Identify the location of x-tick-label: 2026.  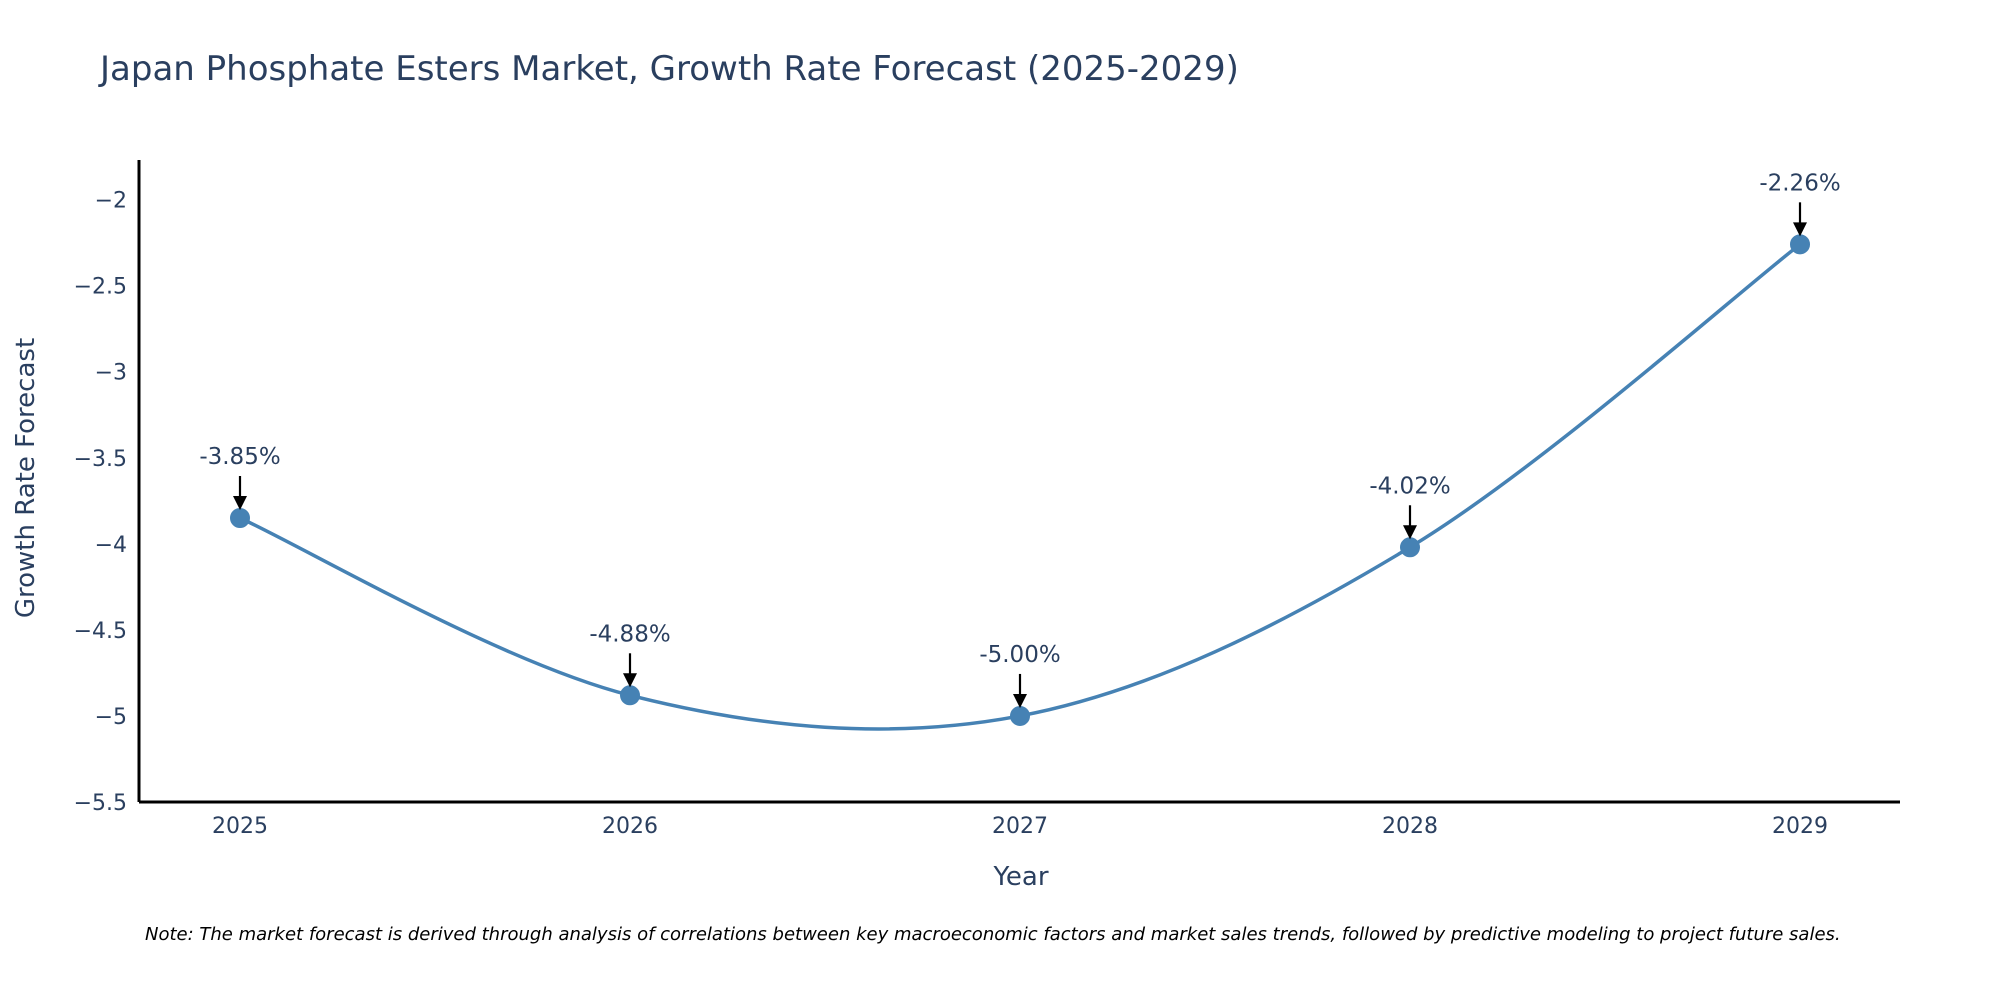
(630, 826).